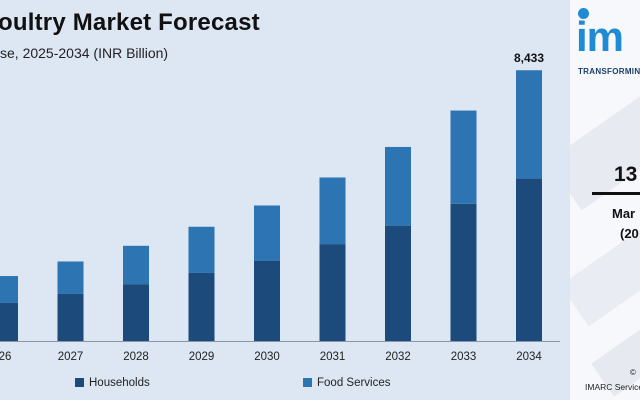 The image size is (640, 400). I want to click on bar-food-services-2029, so click(201, 249).